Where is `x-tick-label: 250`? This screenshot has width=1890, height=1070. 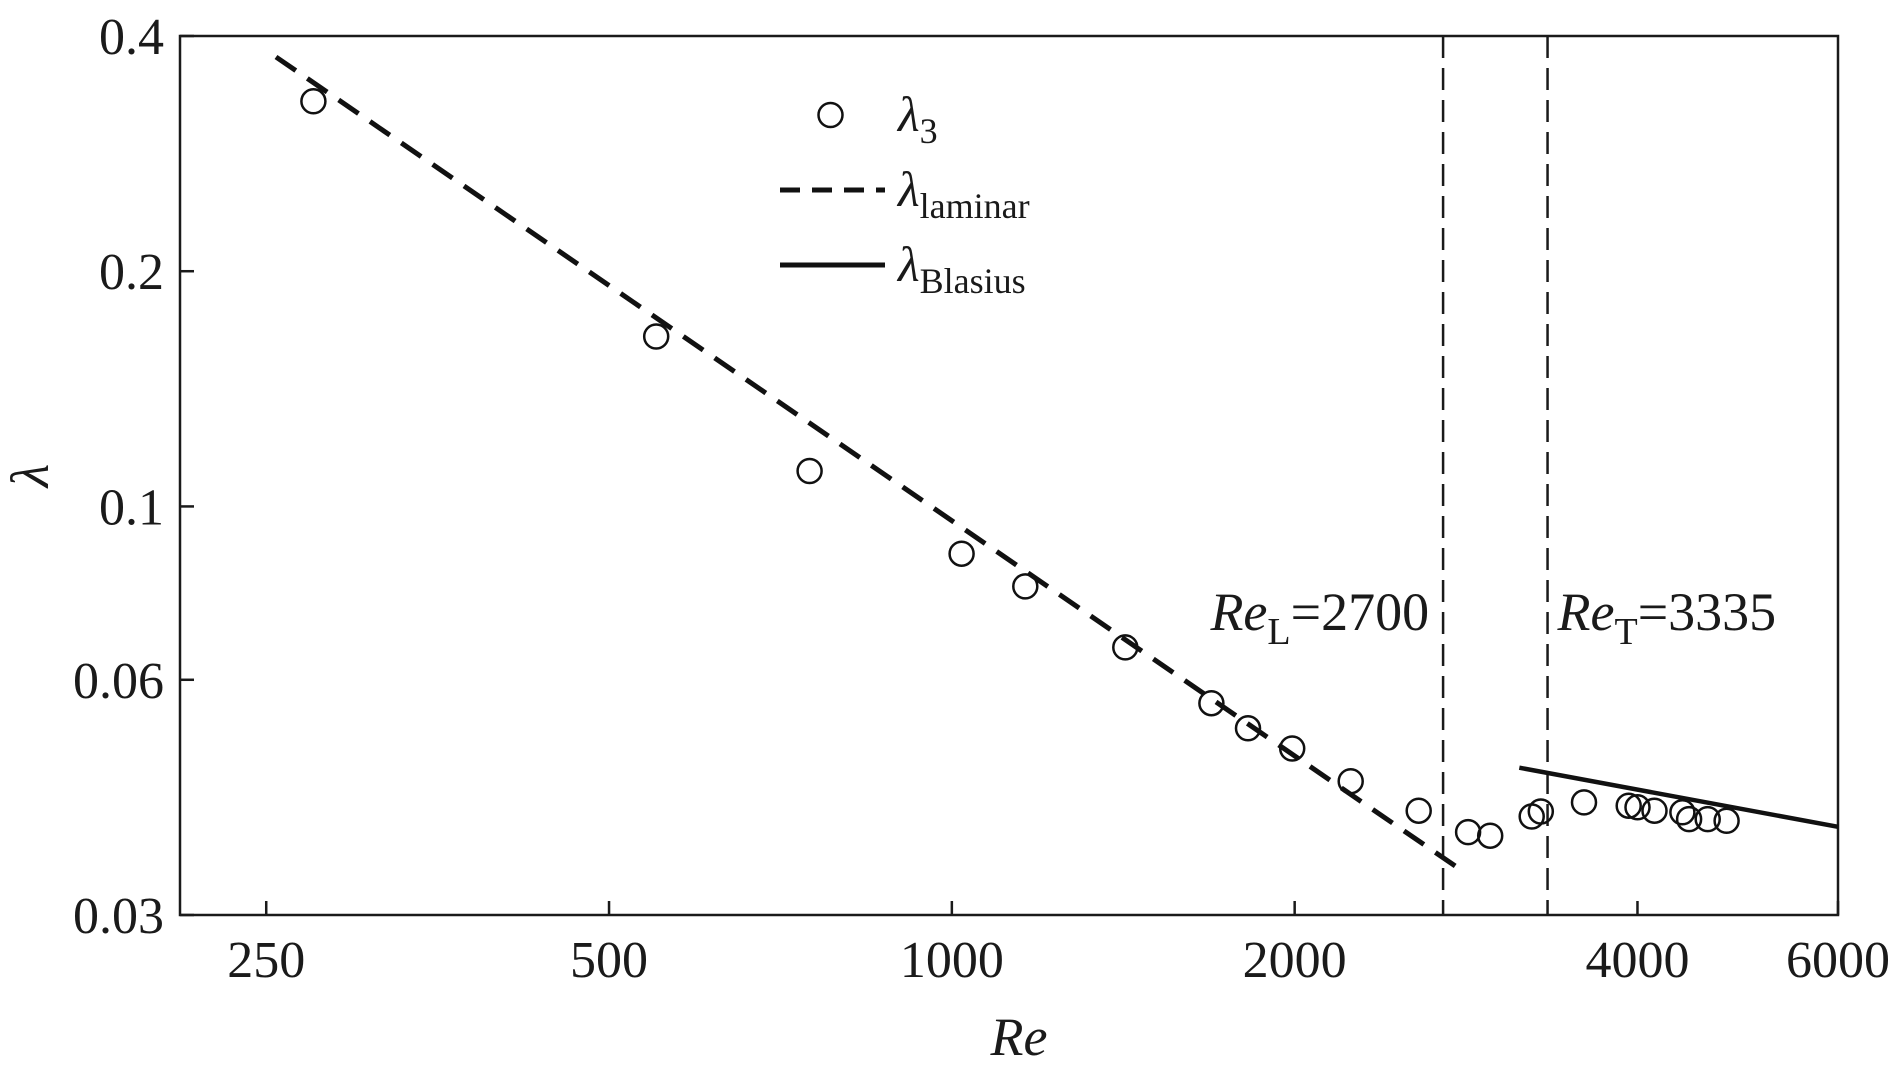 x-tick-label: 250 is located at coordinates (266, 960).